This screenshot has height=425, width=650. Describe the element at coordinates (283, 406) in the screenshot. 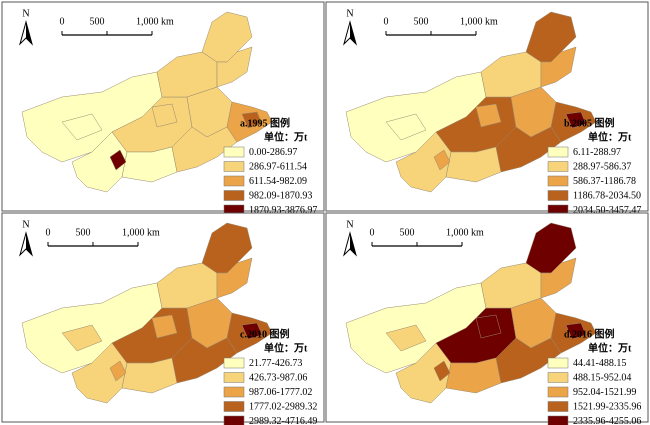

I see `legend-label: 1777.02-2989.32` at that location.